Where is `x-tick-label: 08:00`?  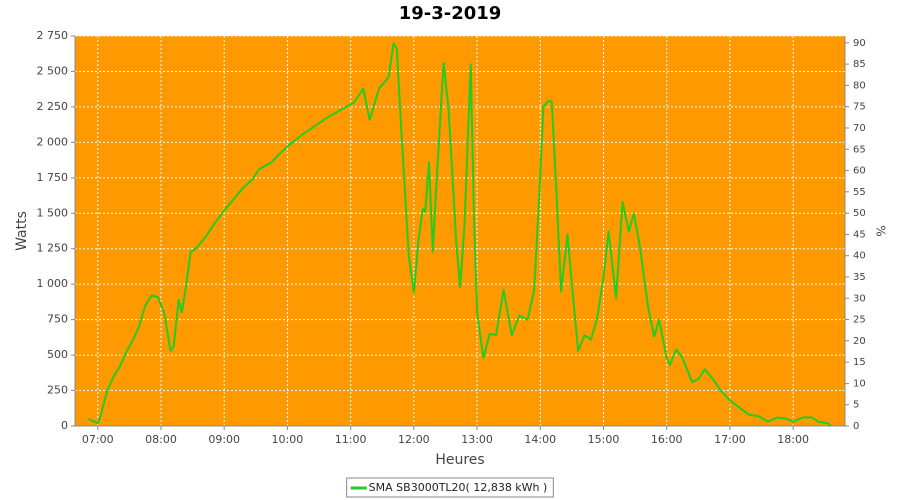 x-tick-label: 08:00 is located at coordinates (161, 439).